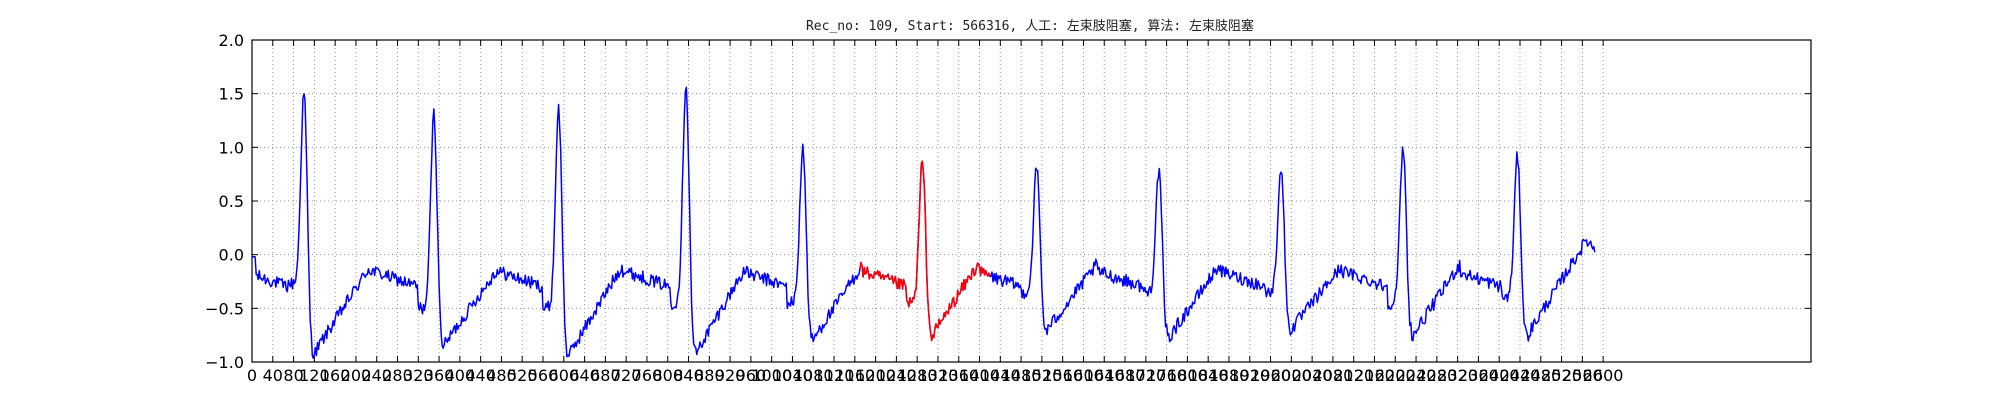 The height and width of the screenshot is (400, 2000). What do you see at coordinates (1520, 375) in the screenshot?
I see `x-tick-label: 2440` at bounding box center [1520, 375].